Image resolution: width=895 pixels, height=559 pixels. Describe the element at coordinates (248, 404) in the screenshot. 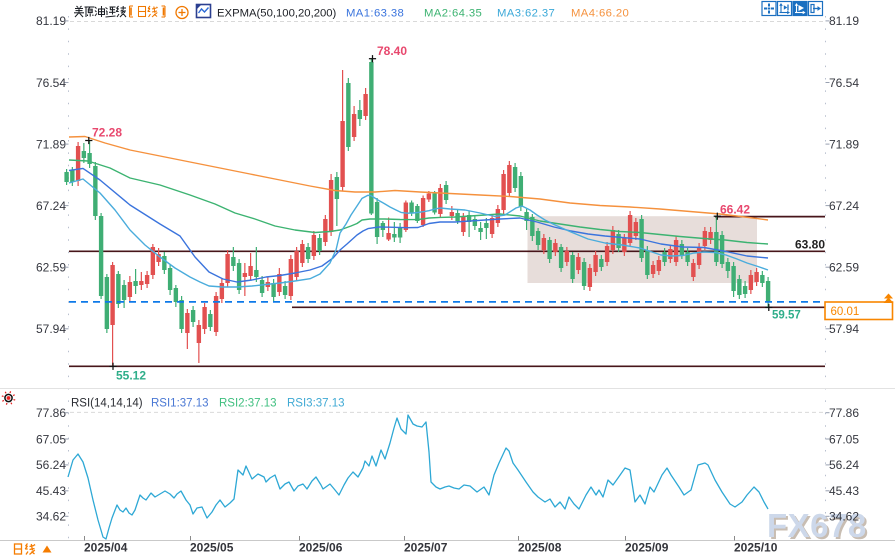

I see `svg-text: RSI2:37.13` at that location.